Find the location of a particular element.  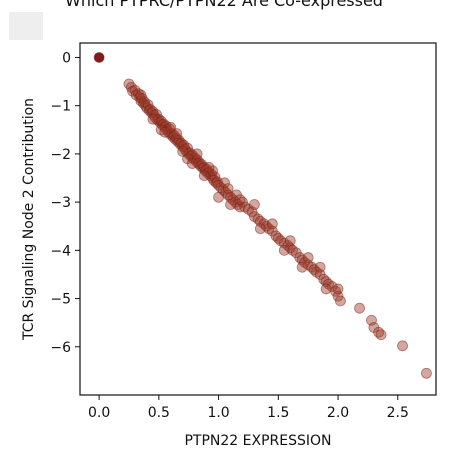

y-tick-label: −6 is located at coordinates (60, 348).